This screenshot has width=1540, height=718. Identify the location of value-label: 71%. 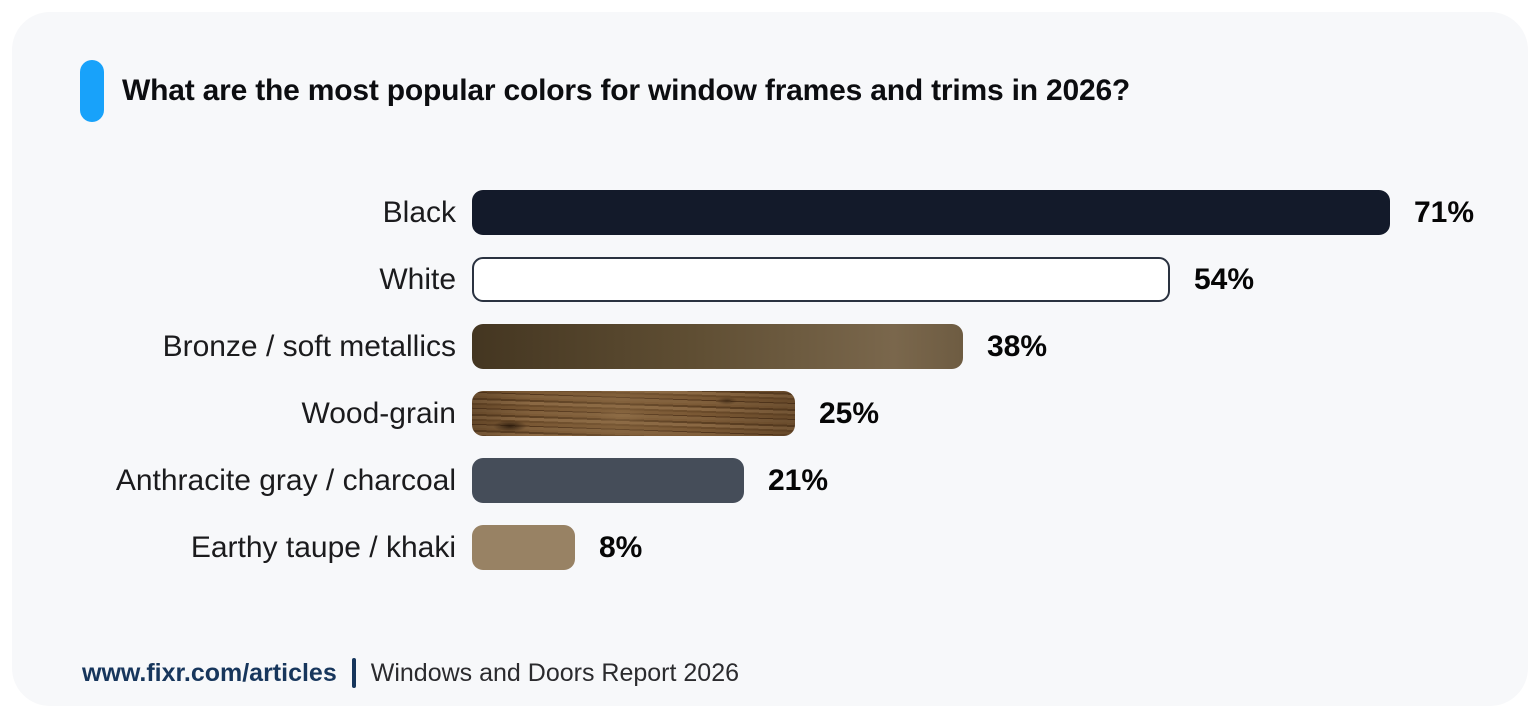
(1444, 212).